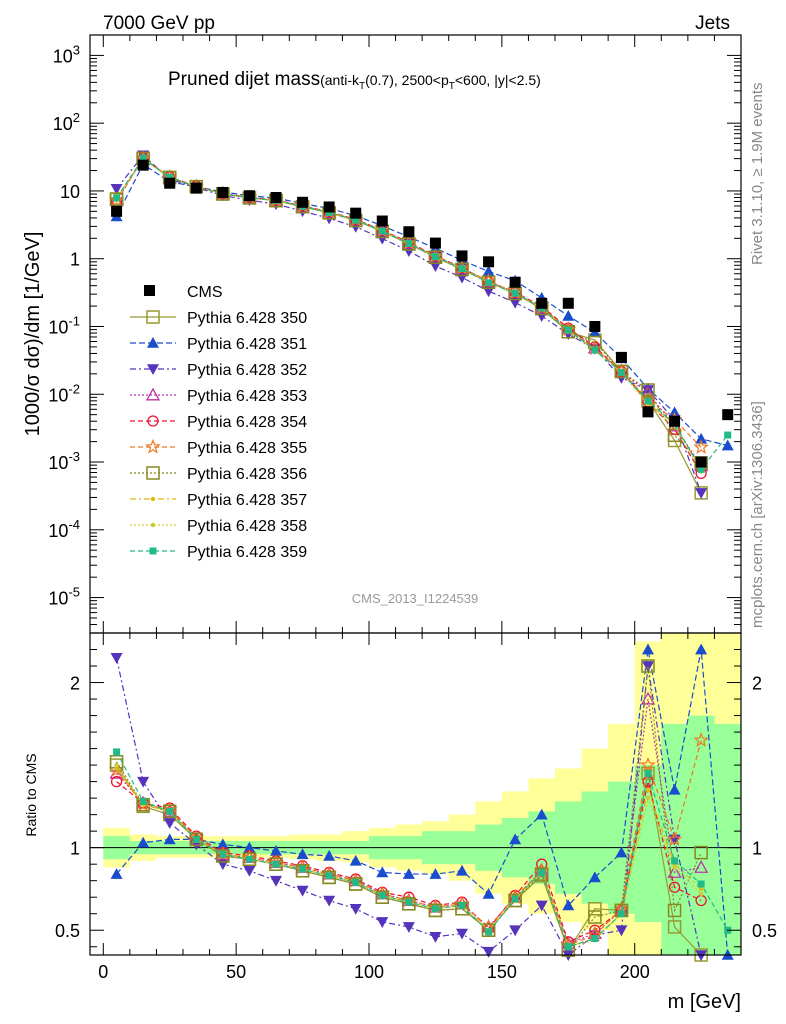 Image resolution: width=786 pixels, height=1024 pixels. I want to click on legend-marker-p350, so click(153, 317).